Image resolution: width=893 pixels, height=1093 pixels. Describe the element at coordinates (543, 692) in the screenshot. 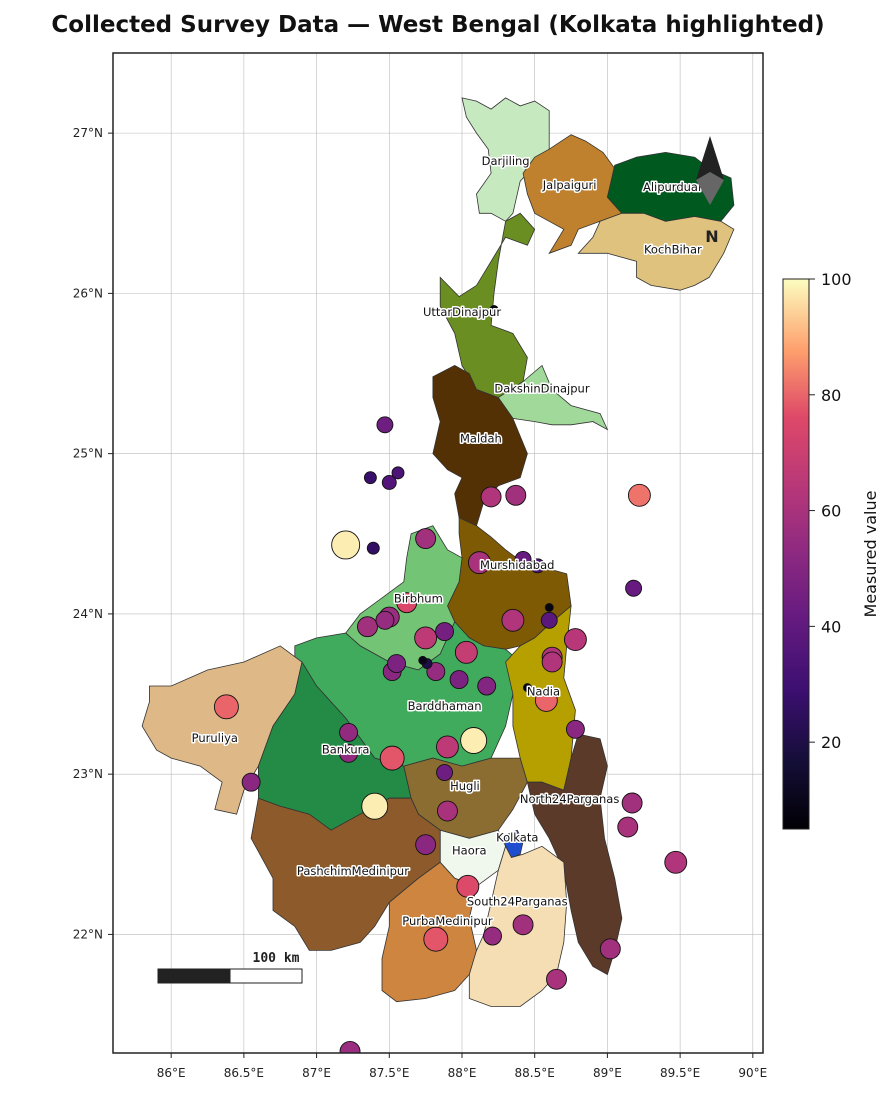

I see `district-label-nadia: Nadia` at that location.